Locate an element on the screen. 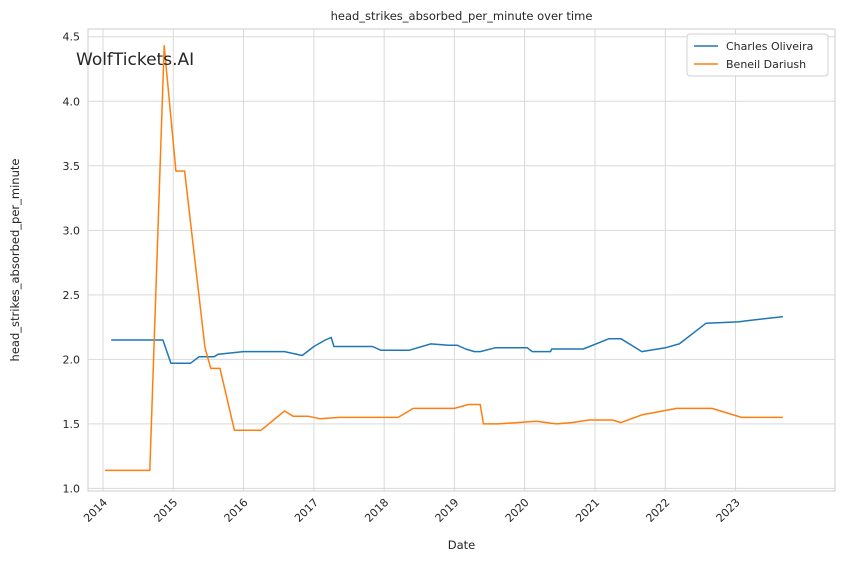 The image size is (844, 565). y-tick-label: 1.0 is located at coordinates (72, 488).